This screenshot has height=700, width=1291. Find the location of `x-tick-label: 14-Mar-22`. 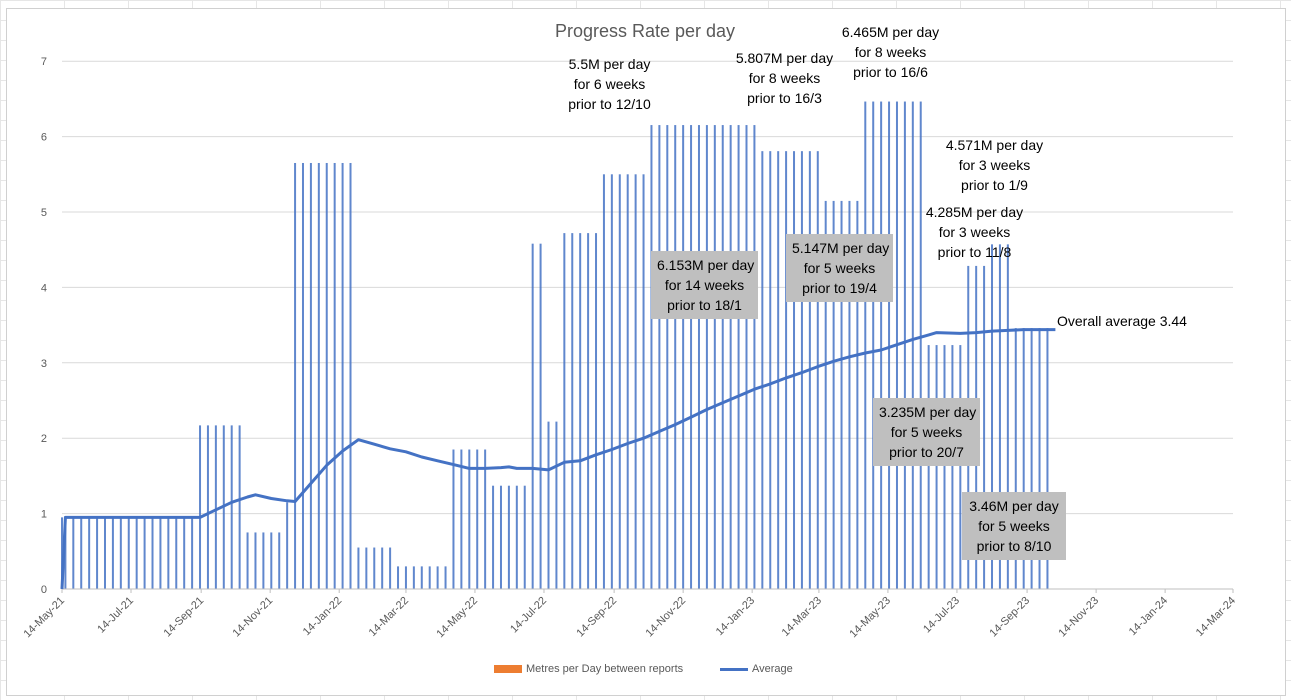

x-tick-label: 14-Mar-22 is located at coordinates (389, 617).